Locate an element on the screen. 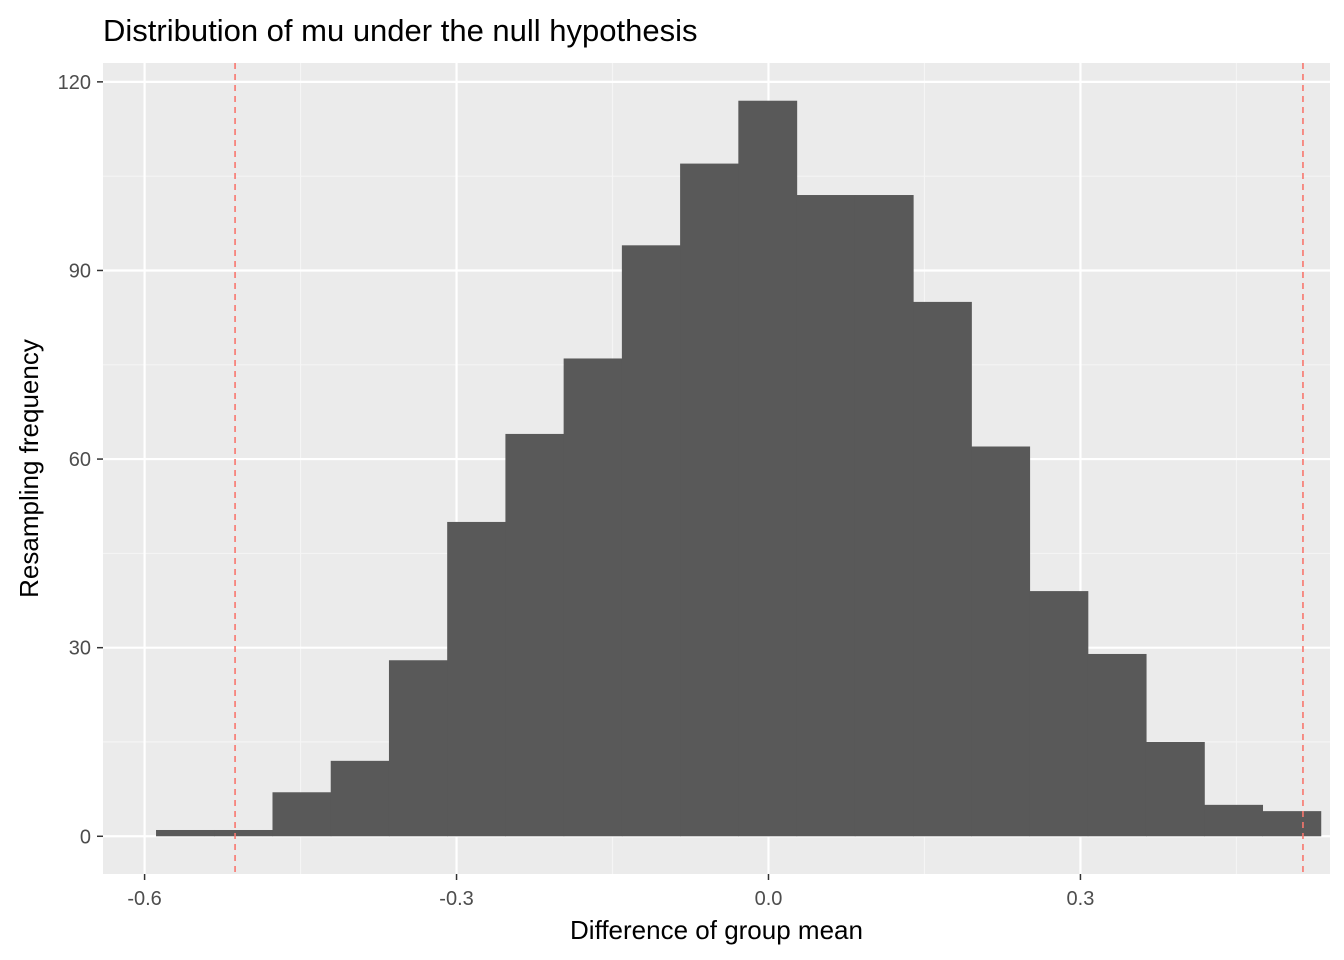  x-tick-label: 0.3 is located at coordinates (1081, 899).